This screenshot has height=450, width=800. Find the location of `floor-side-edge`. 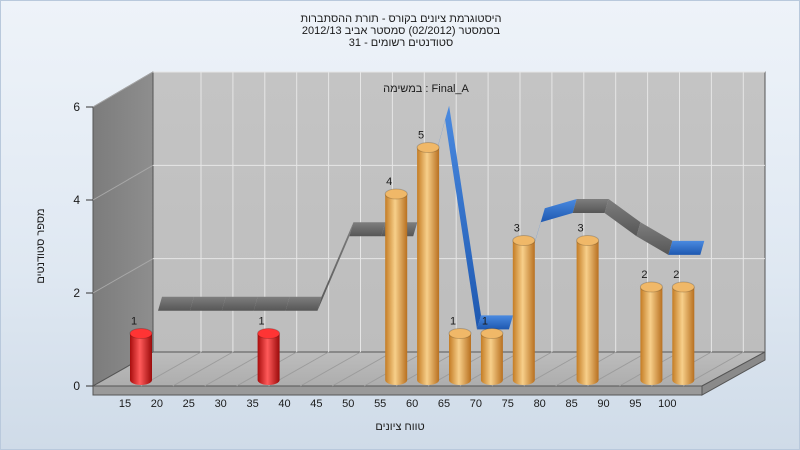

floor-side-edge is located at coordinates (733, 373).